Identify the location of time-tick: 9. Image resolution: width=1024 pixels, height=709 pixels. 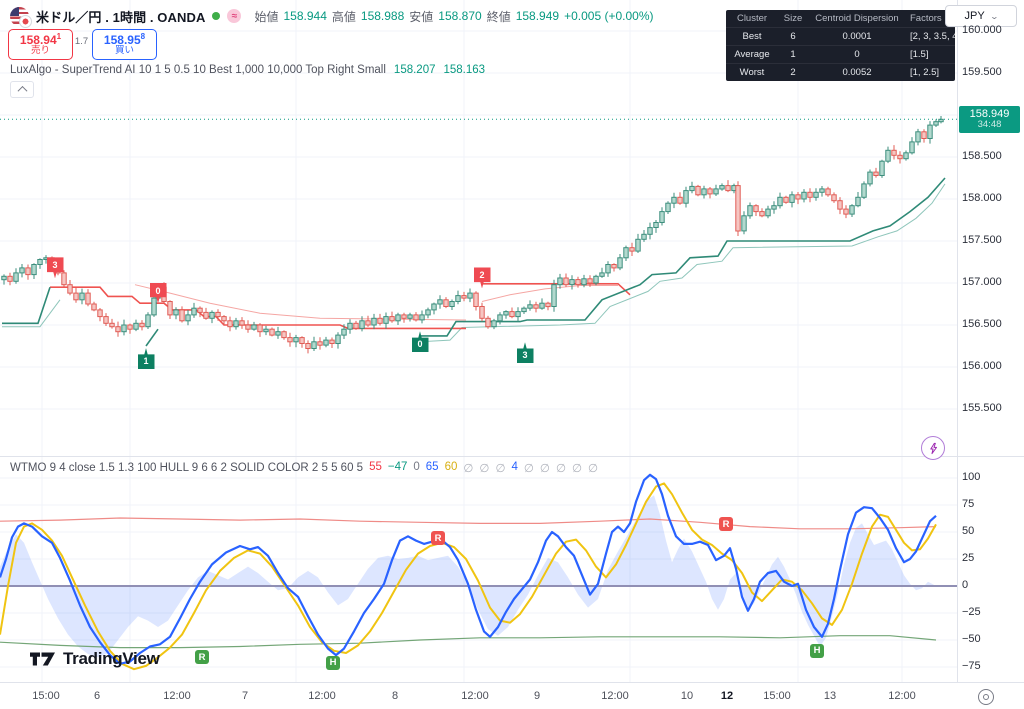
(537, 696).